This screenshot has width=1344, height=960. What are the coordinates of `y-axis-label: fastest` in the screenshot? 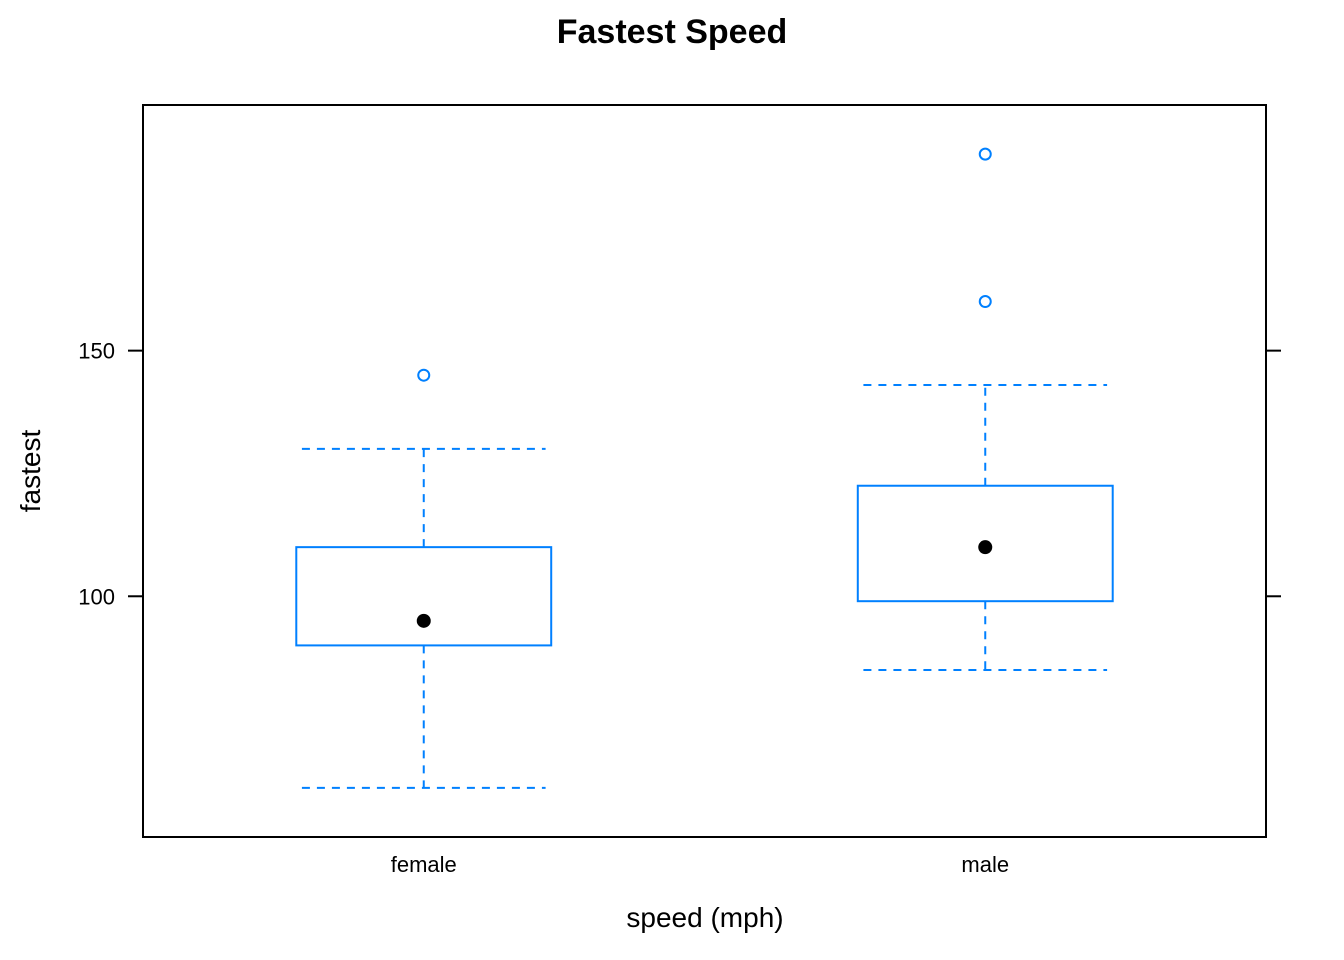 It's located at (30, 471).